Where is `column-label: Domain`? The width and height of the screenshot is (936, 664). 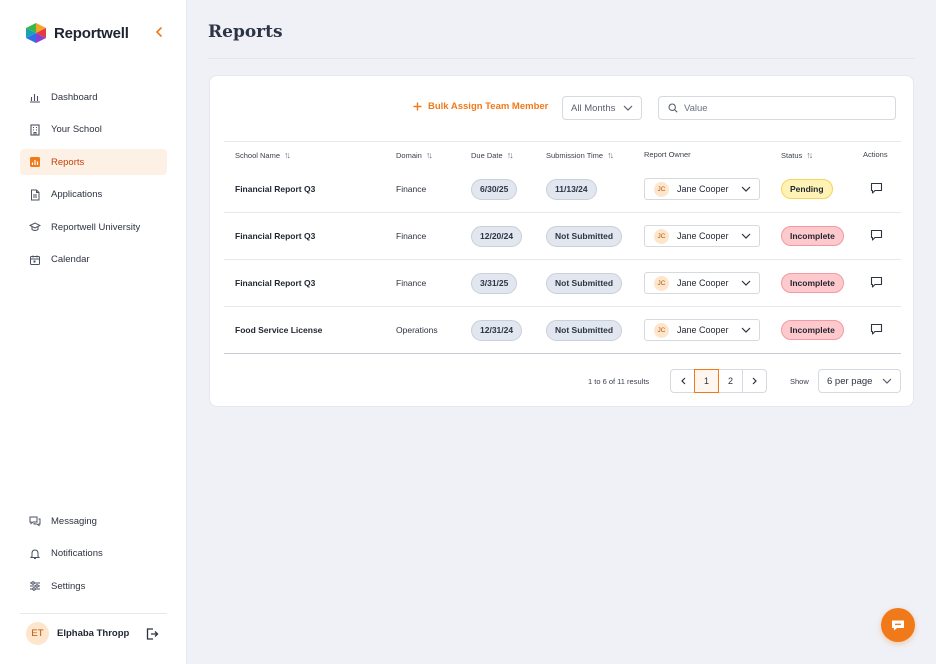 column-label: Domain is located at coordinates (409, 155).